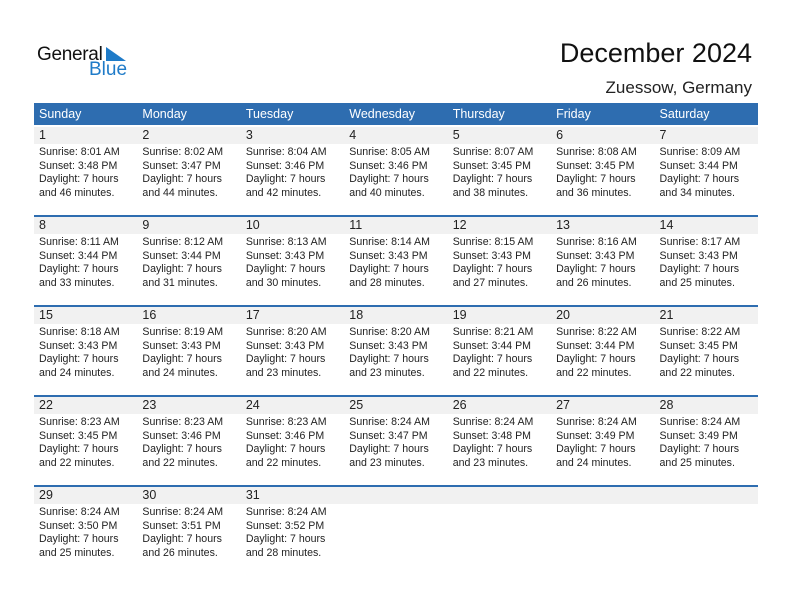  I want to click on daylight-minutes: and 30 minutes., so click(283, 282).